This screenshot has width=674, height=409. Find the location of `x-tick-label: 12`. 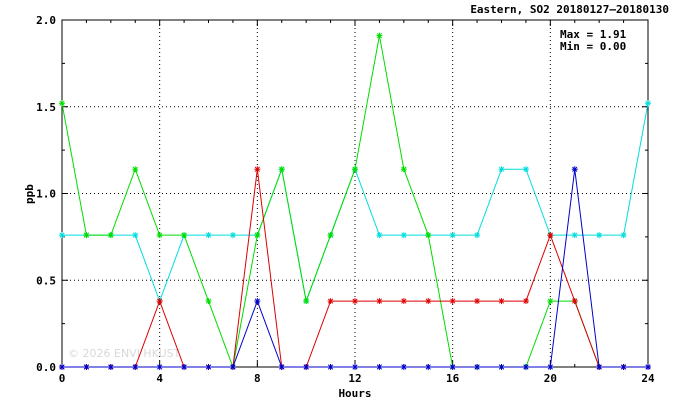

x-tick-label: 12 is located at coordinates (354, 378).